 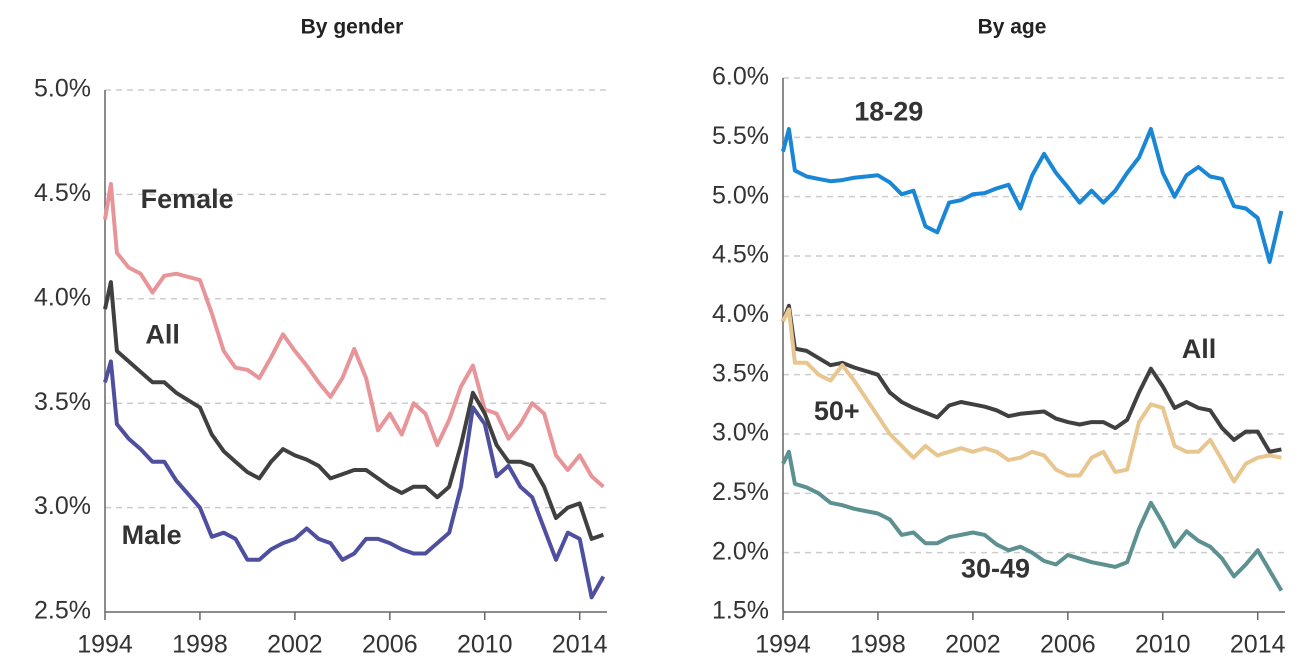 What do you see at coordinates (837, 411) in the screenshot?
I see `series-label: 50+` at bounding box center [837, 411].